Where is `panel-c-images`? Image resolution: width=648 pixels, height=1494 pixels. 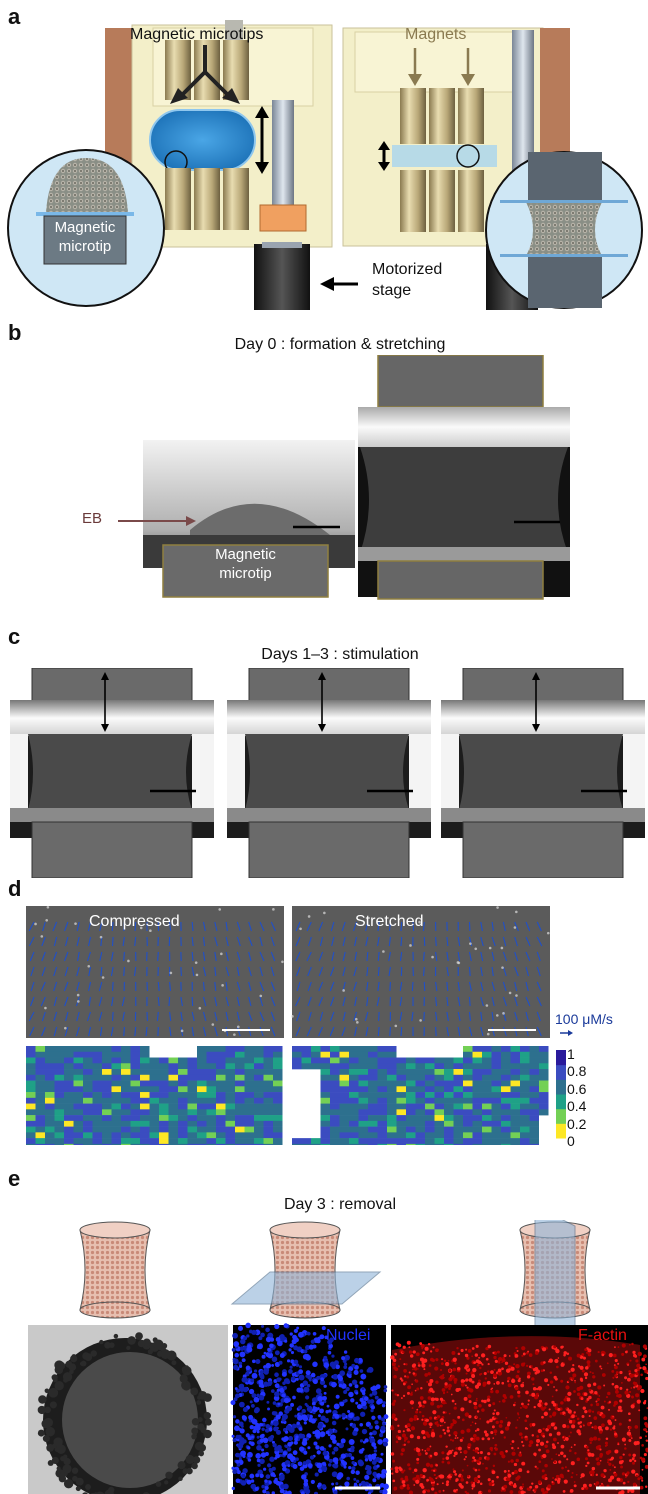 panel-c-images is located at coordinates (327, 773).